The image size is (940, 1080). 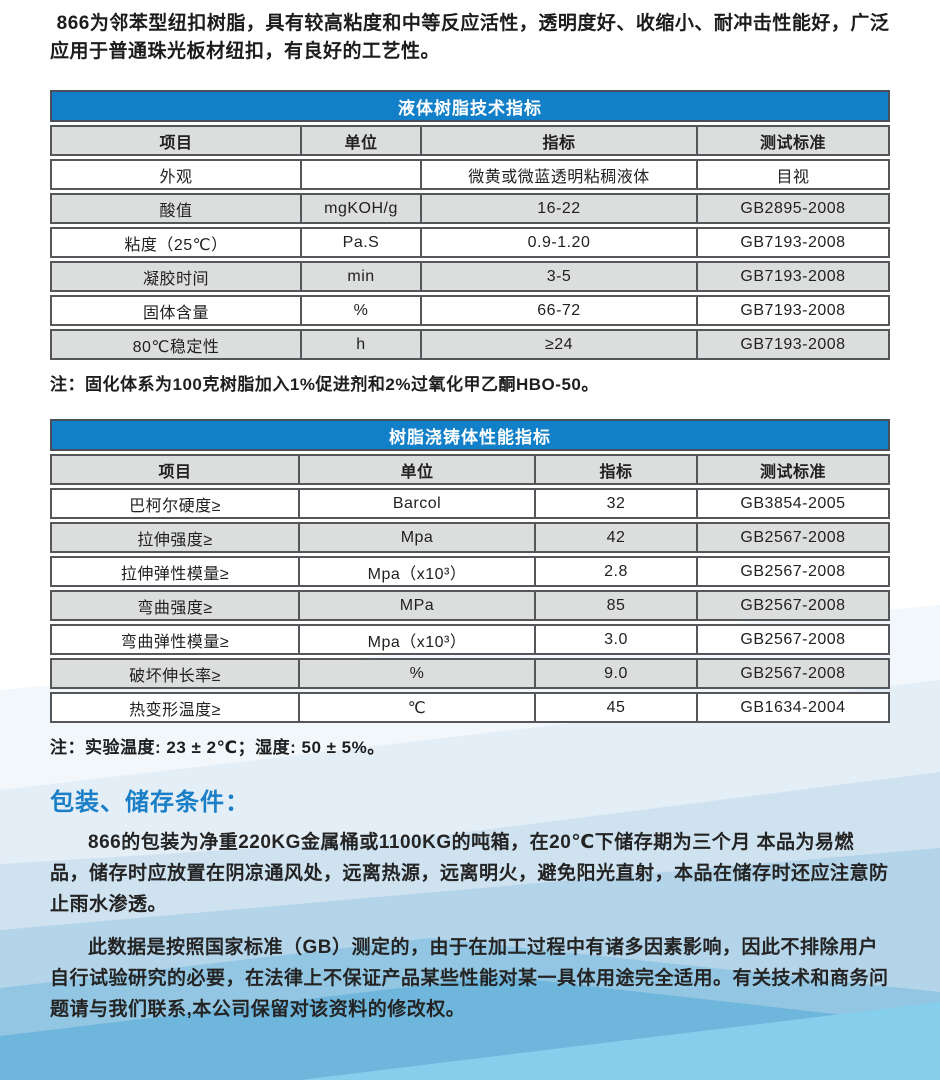 I want to click on table-cell: 外观, so click(x=176, y=174).